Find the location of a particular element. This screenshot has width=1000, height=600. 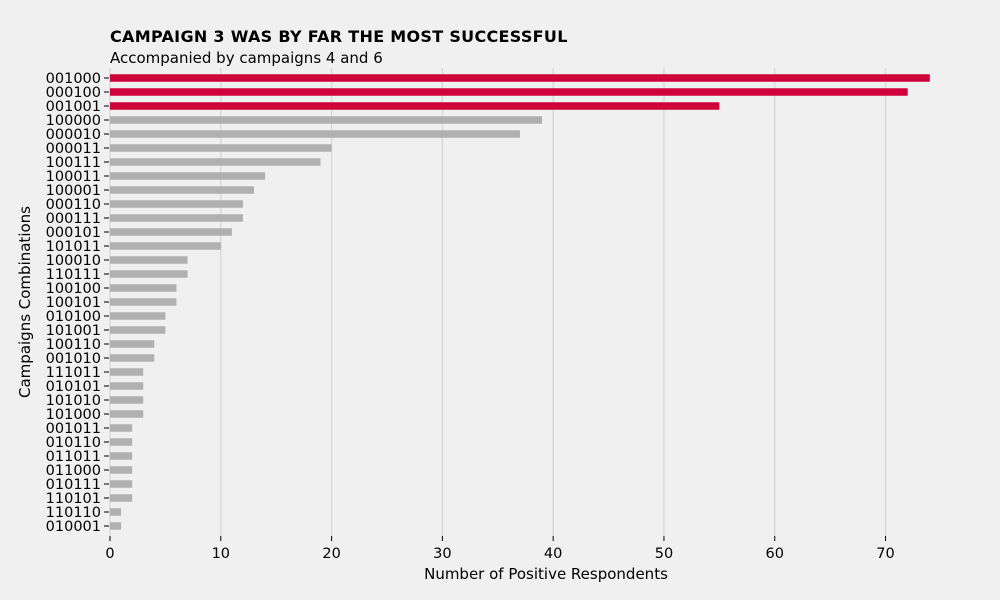

y-tick-label: 101001 is located at coordinates (73, 331).